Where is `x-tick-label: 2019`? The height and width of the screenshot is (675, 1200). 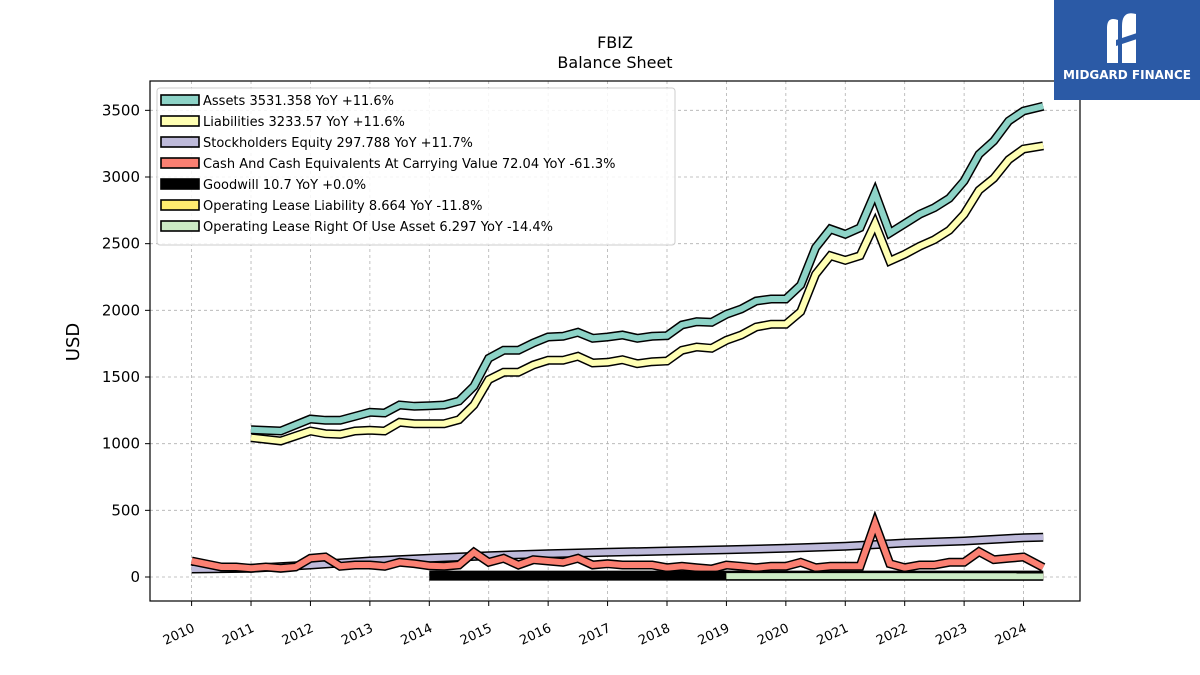 x-tick-label: 2019 is located at coordinates (714, 635).